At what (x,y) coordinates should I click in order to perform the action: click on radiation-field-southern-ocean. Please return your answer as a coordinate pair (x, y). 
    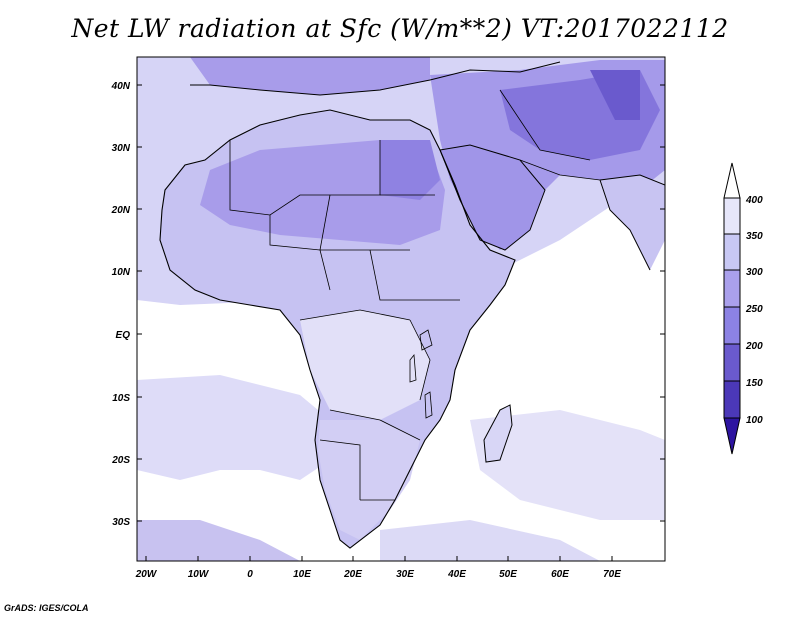
    Looking at the image, I should click on (490, 540).